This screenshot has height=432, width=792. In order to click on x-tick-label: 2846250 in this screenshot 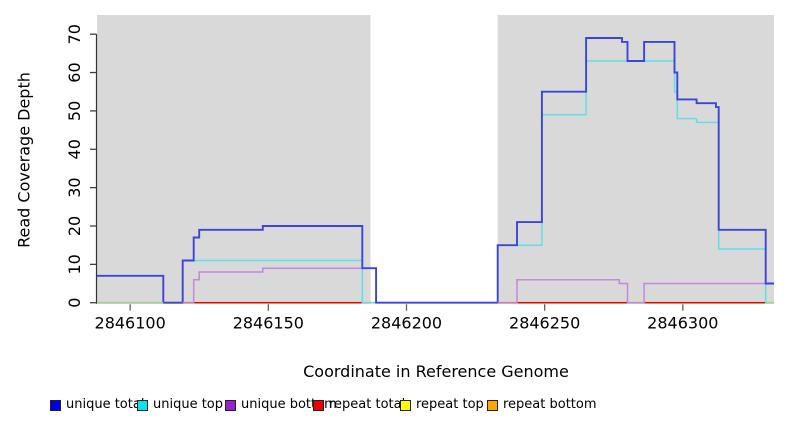, I will do `click(544, 323)`.